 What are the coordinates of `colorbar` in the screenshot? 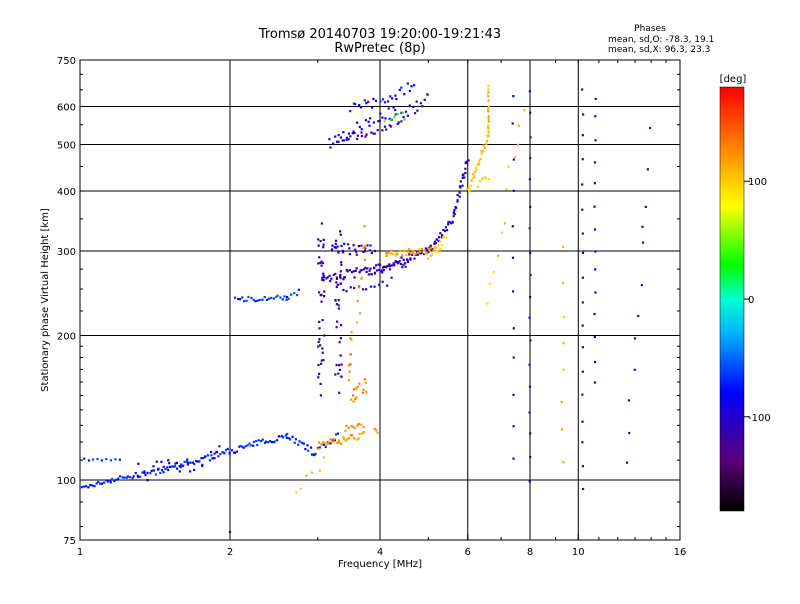 It's located at (732, 299).